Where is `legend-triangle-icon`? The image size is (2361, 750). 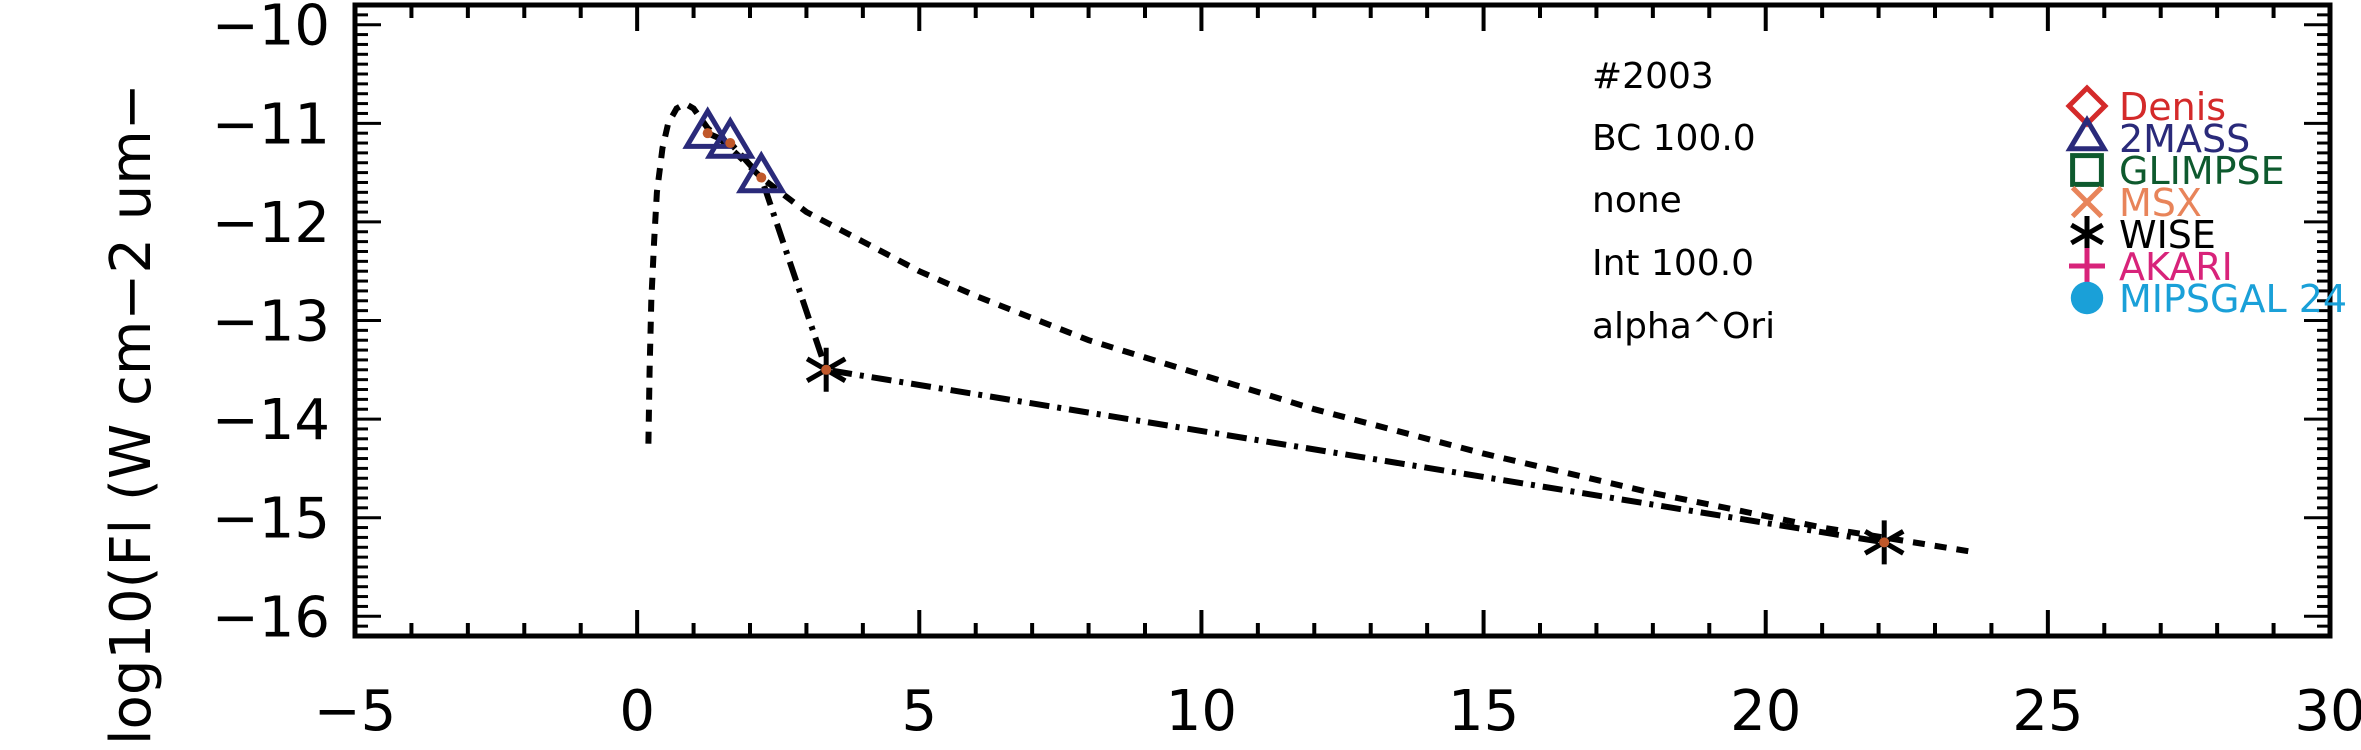 legend-triangle-icon is located at coordinates (2087, 133).